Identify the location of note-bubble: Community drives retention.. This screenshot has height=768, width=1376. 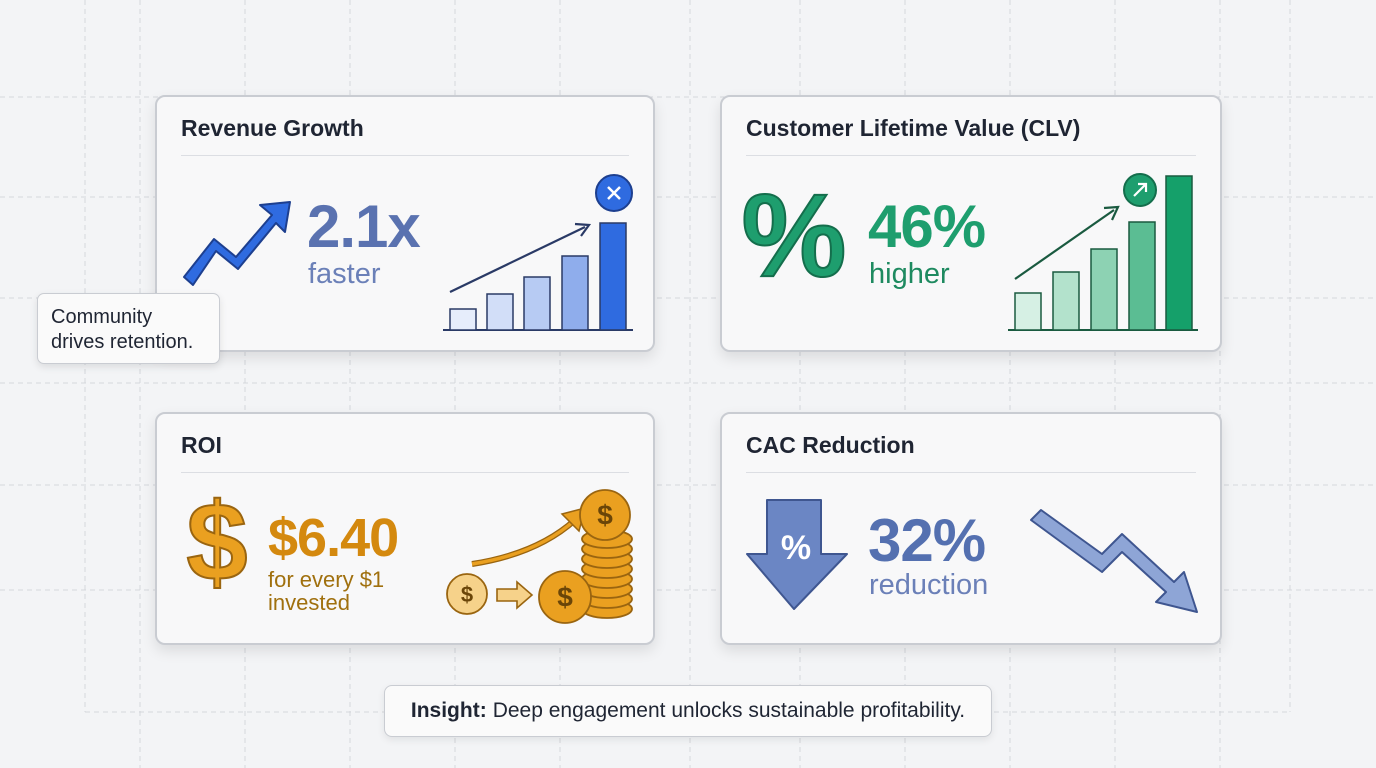
(128, 328).